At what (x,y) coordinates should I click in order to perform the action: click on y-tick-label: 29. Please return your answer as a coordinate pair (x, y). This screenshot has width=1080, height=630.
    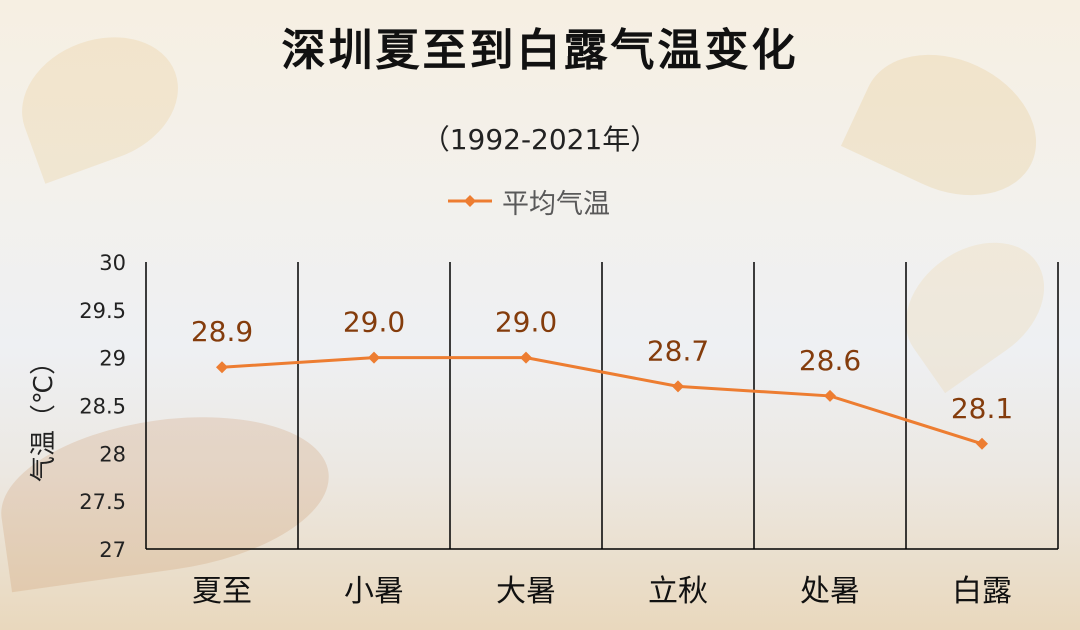
    Looking at the image, I should click on (112, 359).